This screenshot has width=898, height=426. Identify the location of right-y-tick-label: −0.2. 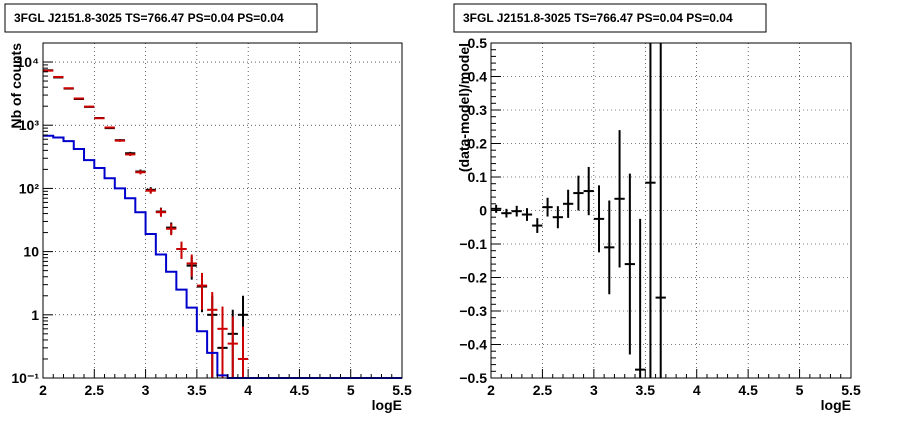
(473, 278).